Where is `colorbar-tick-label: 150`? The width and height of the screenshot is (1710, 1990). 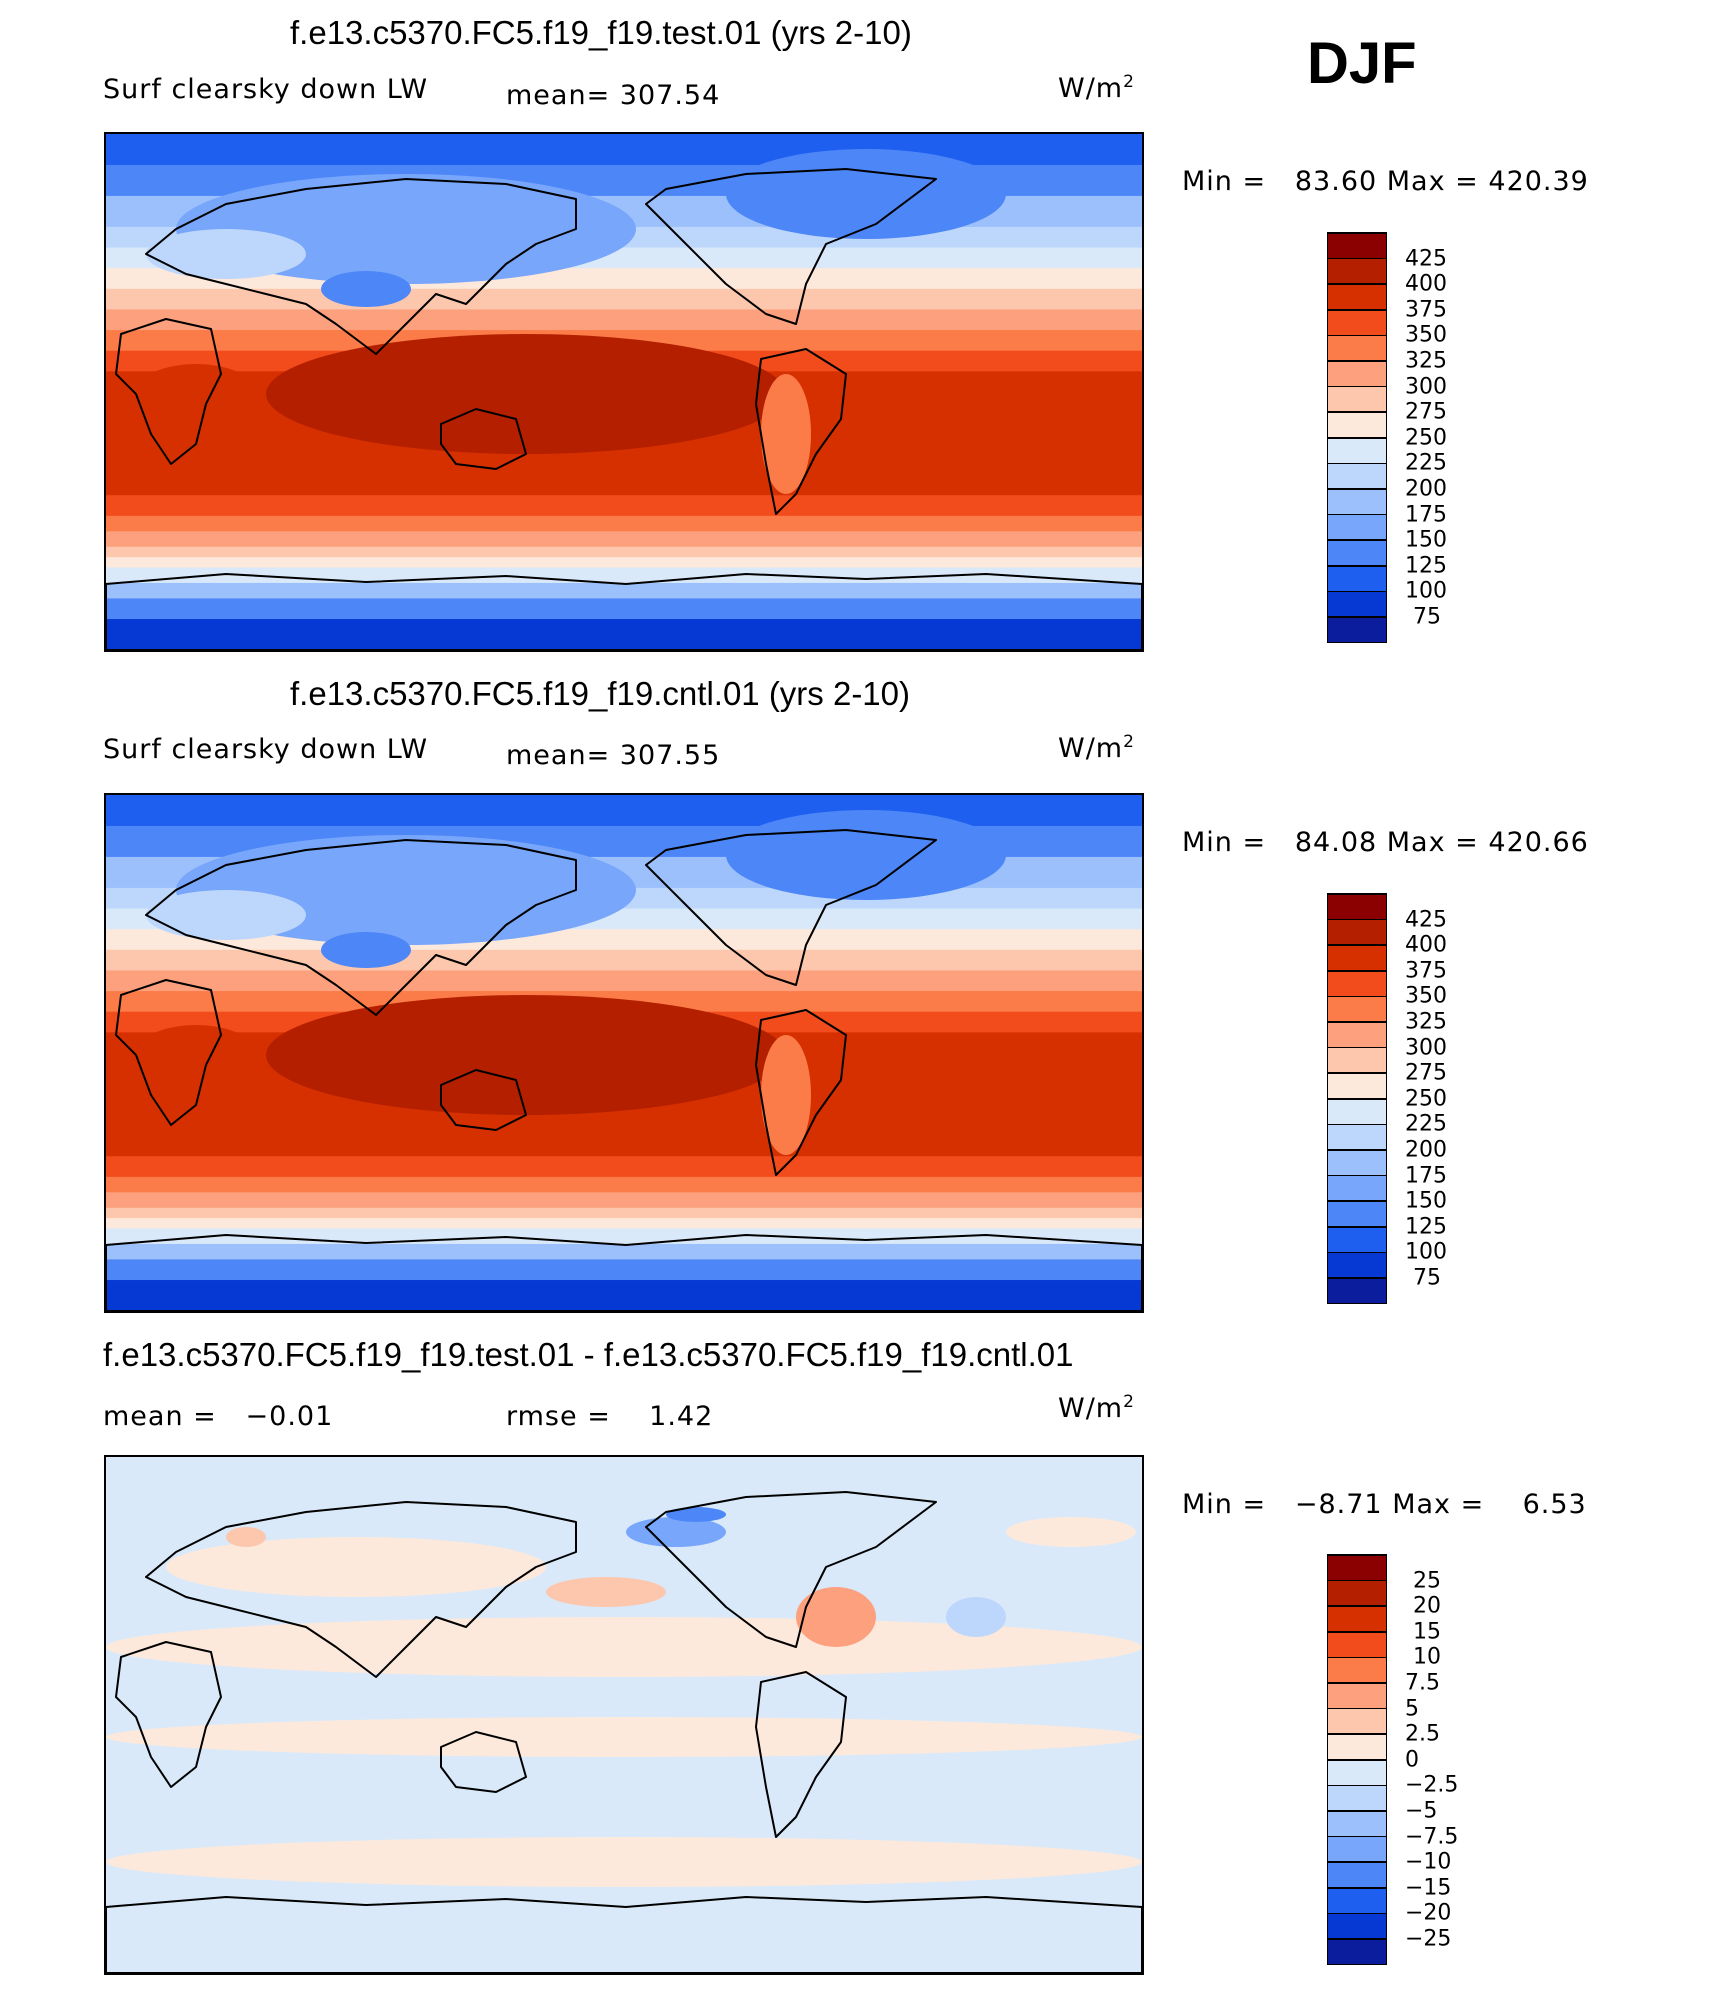 colorbar-tick-label: 150 is located at coordinates (1426, 540).